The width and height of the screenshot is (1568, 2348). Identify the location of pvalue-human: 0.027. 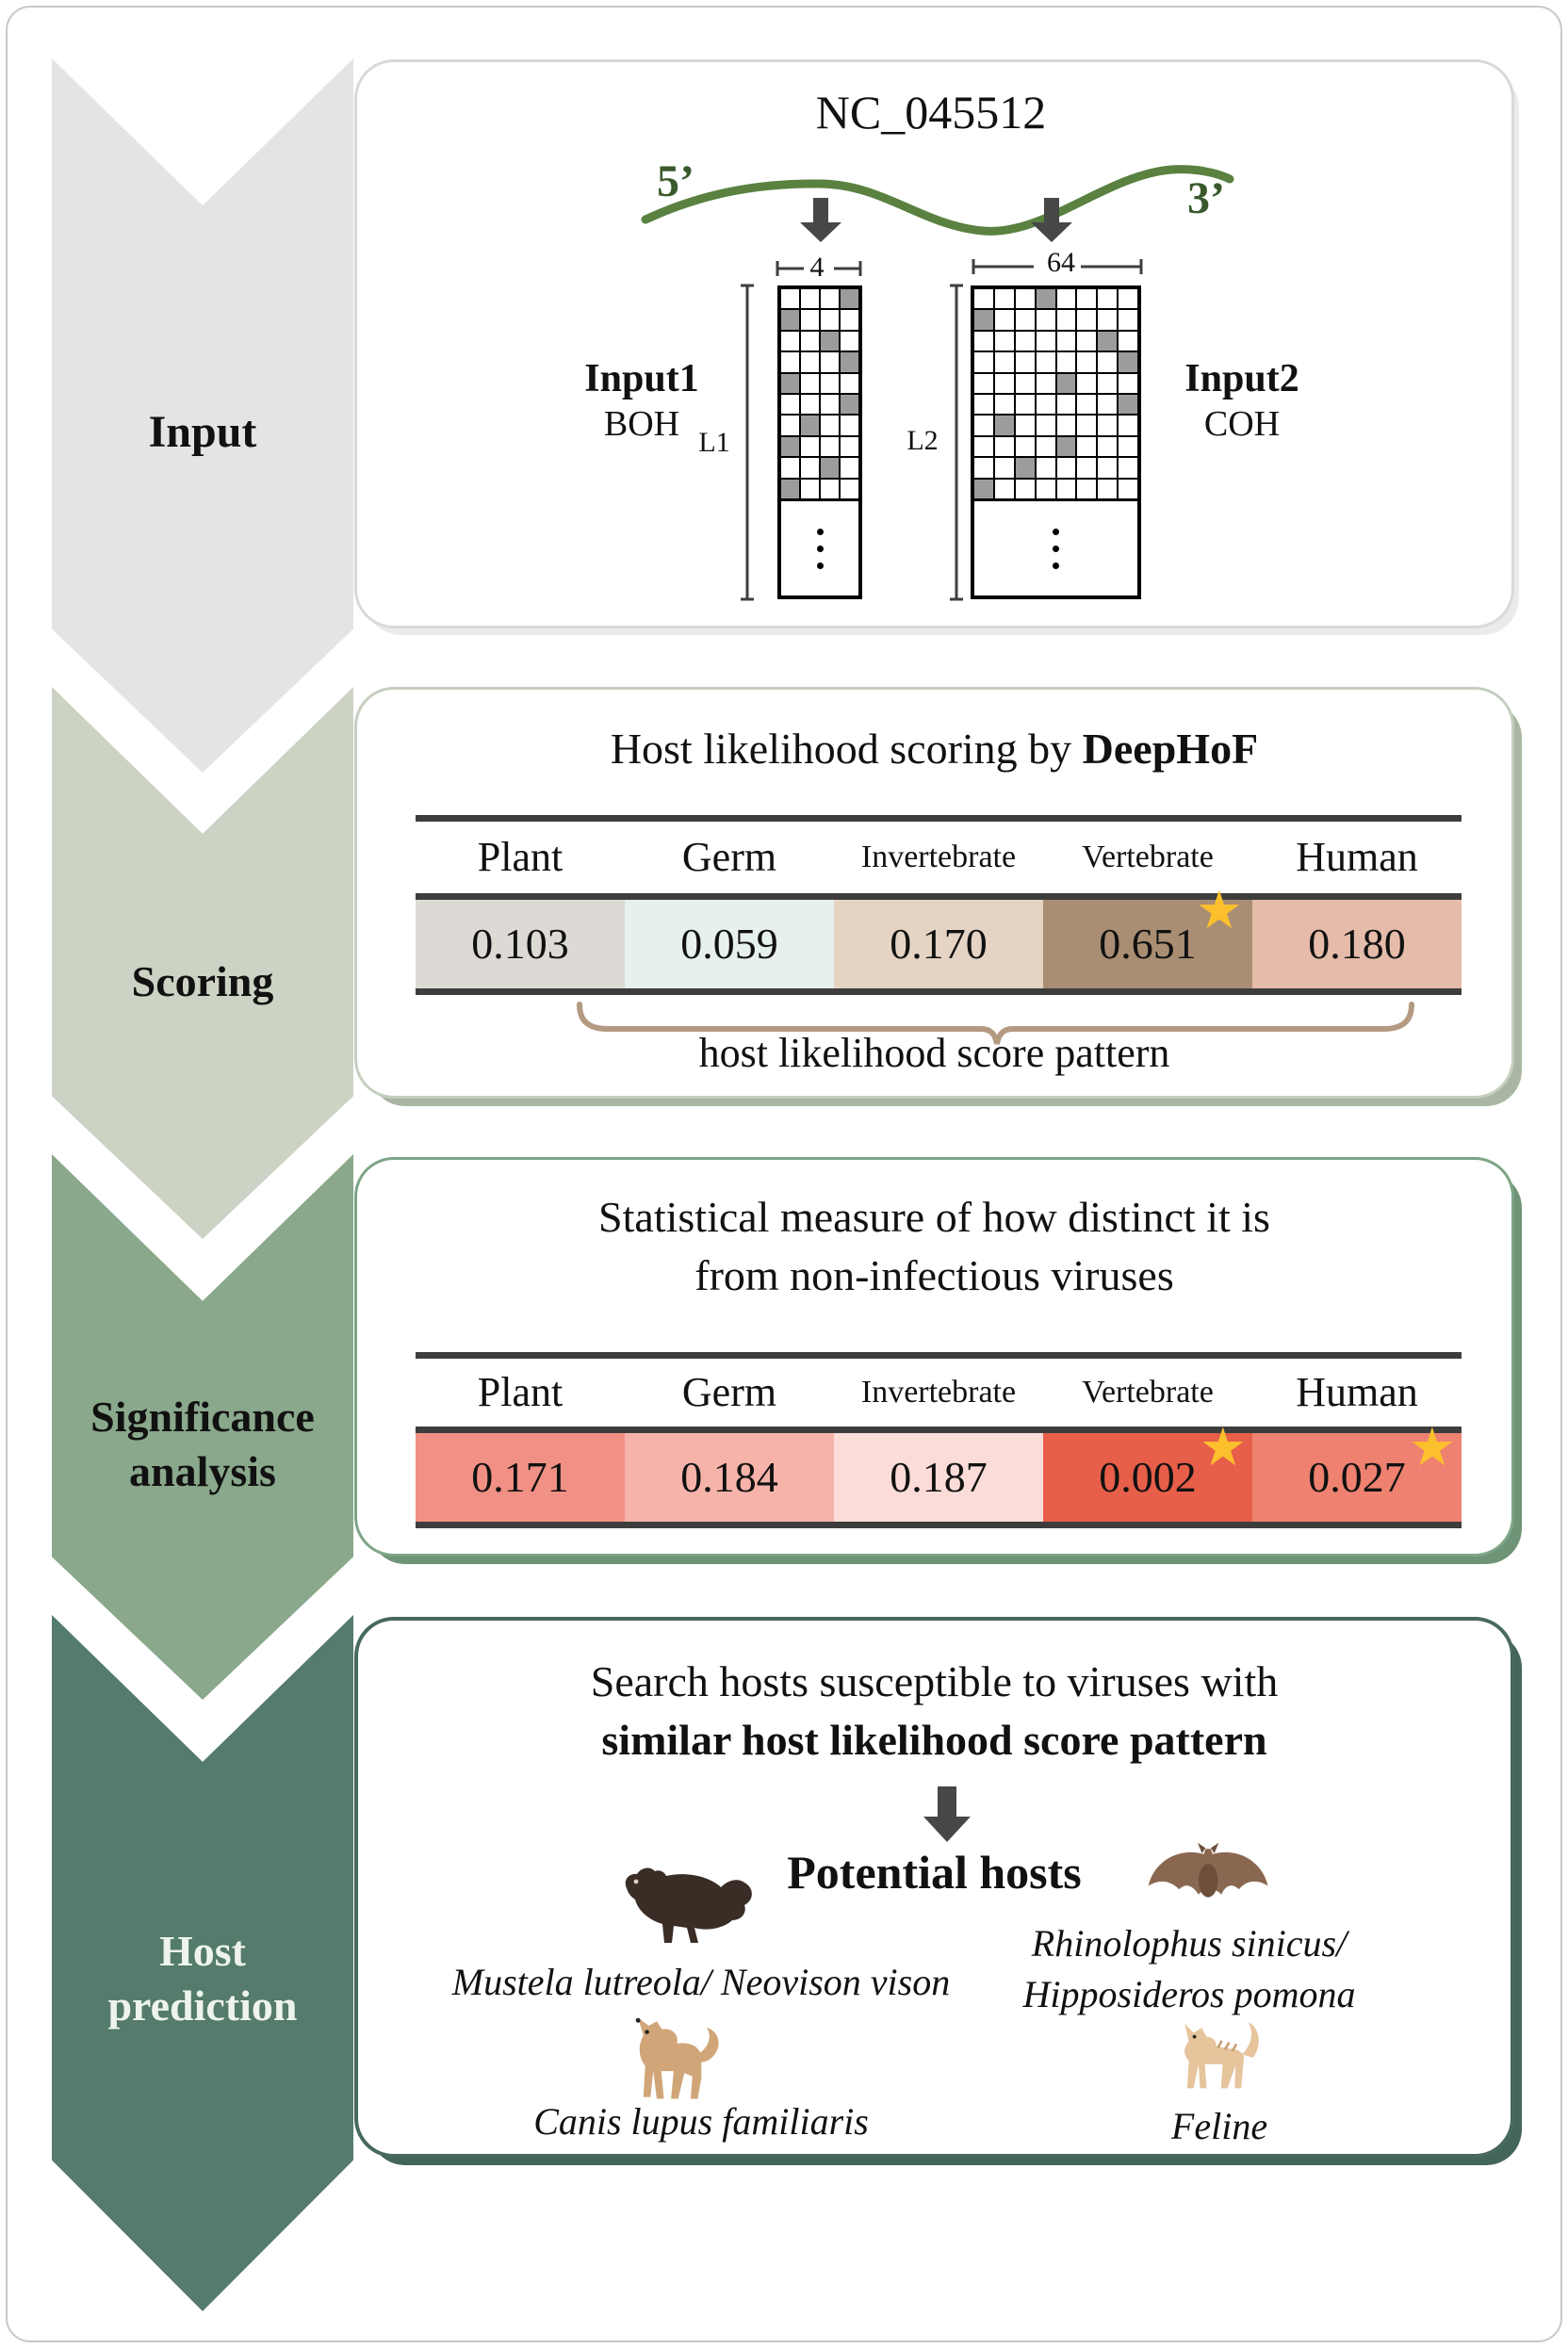
(1357, 1477).